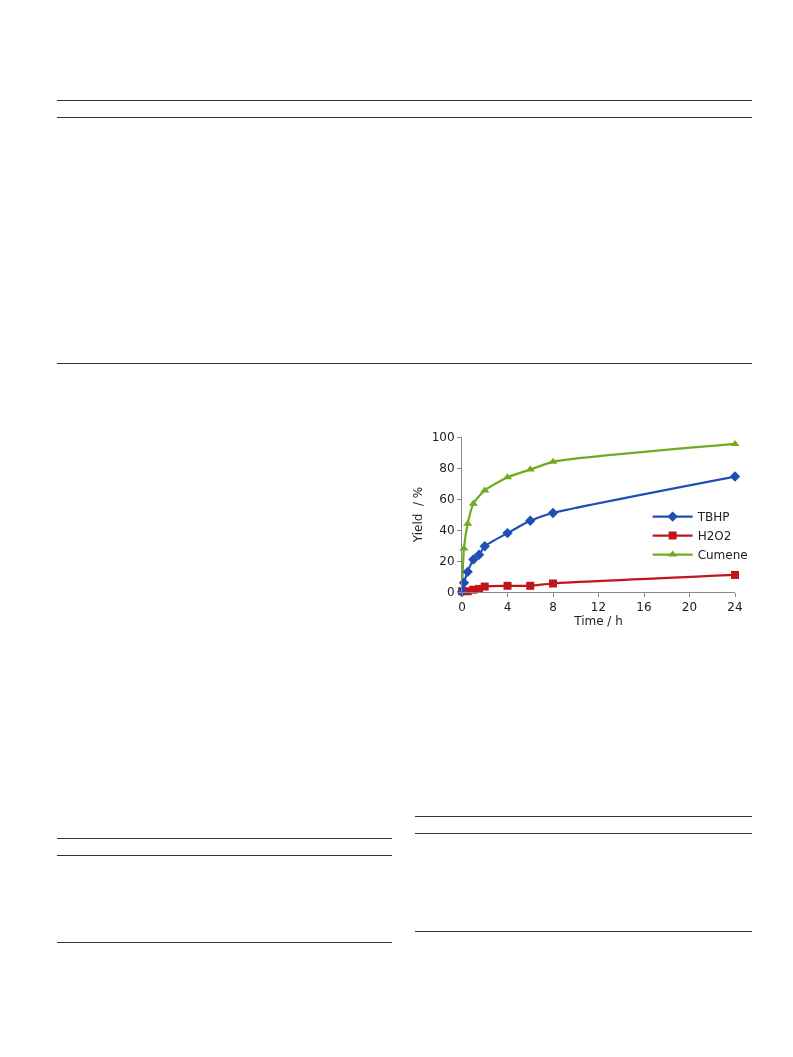  I want to click on y-tick-label: 100, so click(443, 437).